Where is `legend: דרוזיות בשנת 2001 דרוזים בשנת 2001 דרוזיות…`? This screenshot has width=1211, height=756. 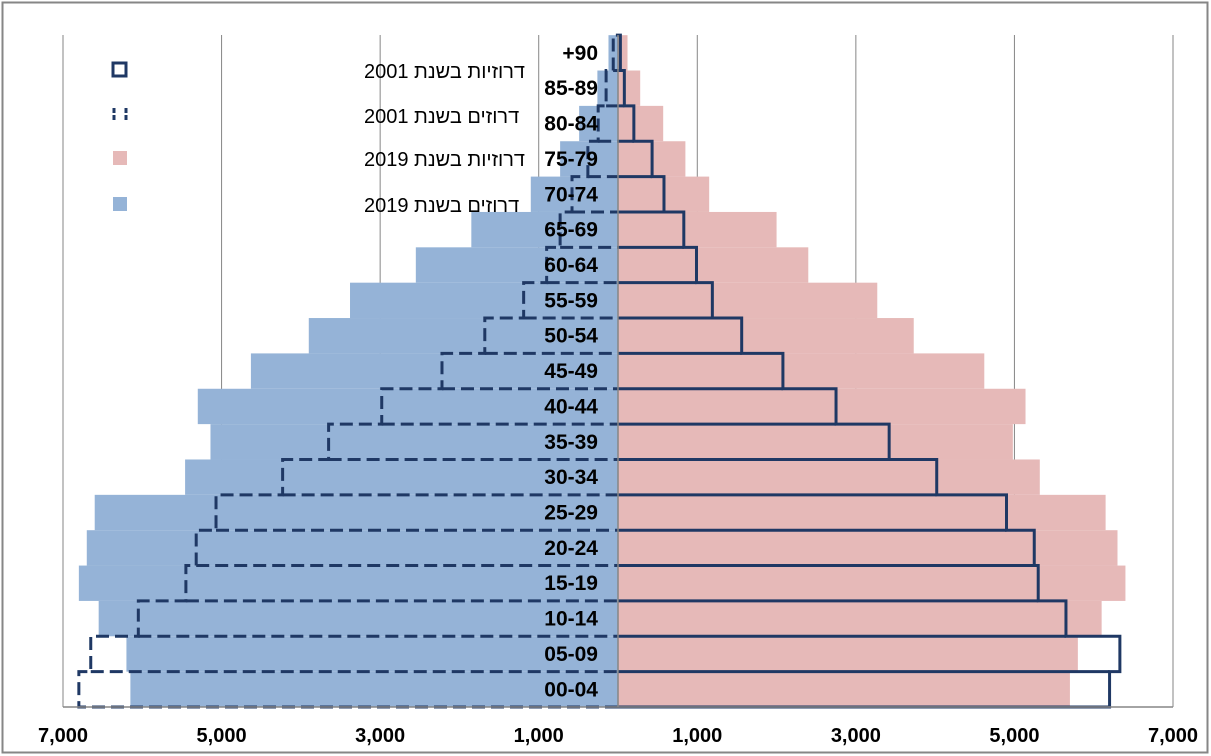 legend: דרוזיות בשנת 2001 דרוזים בשנת 2001 דרוזיות… is located at coordinates (318, 139).